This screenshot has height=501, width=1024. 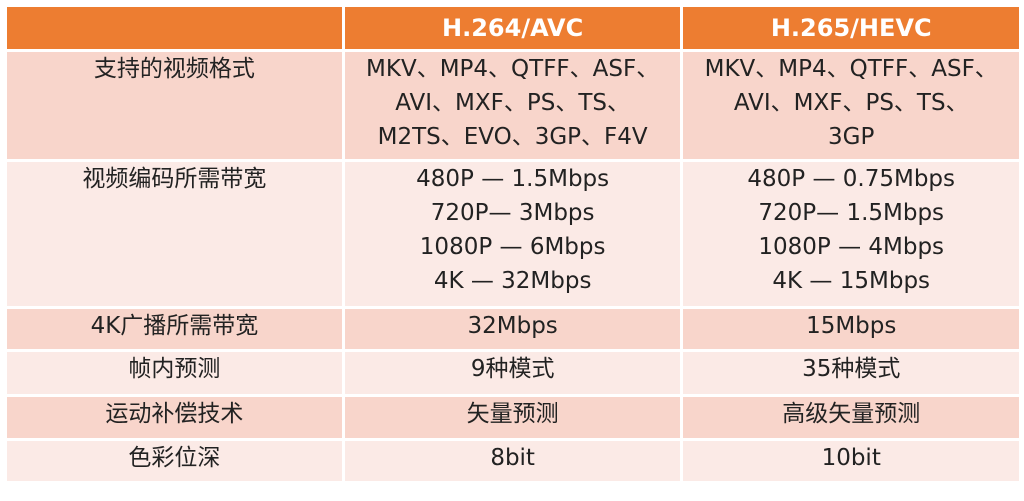 I want to click on header-row: H.264/AVC H.265/HEVC, so click(x=513, y=28).